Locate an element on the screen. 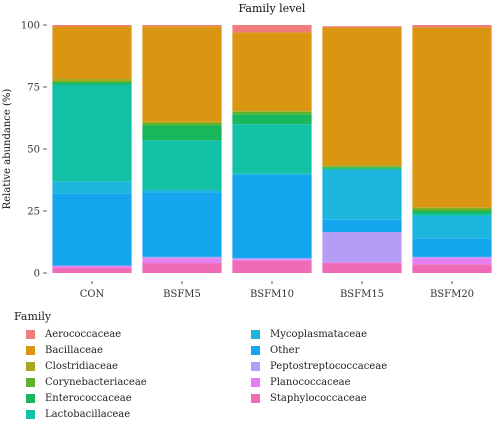  y-tick-label: 0 is located at coordinates (37, 274).